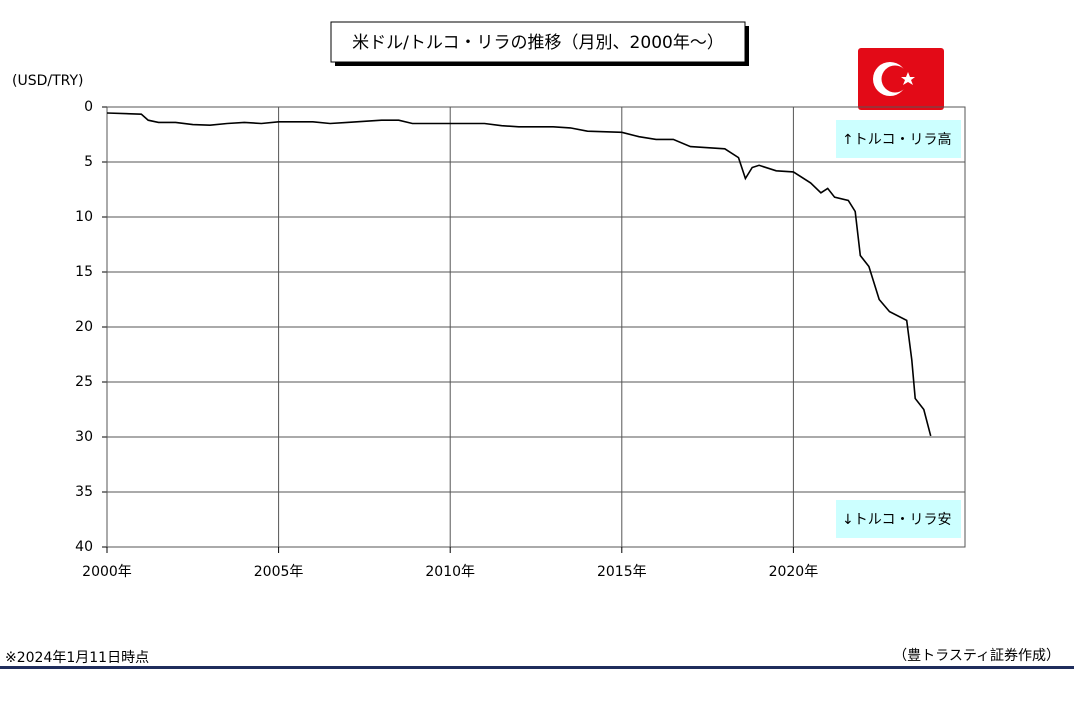 The height and width of the screenshot is (707, 1074). Describe the element at coordinates (622, 572) in the screenshot. I see `x-tick-label: 2015年` at that location.